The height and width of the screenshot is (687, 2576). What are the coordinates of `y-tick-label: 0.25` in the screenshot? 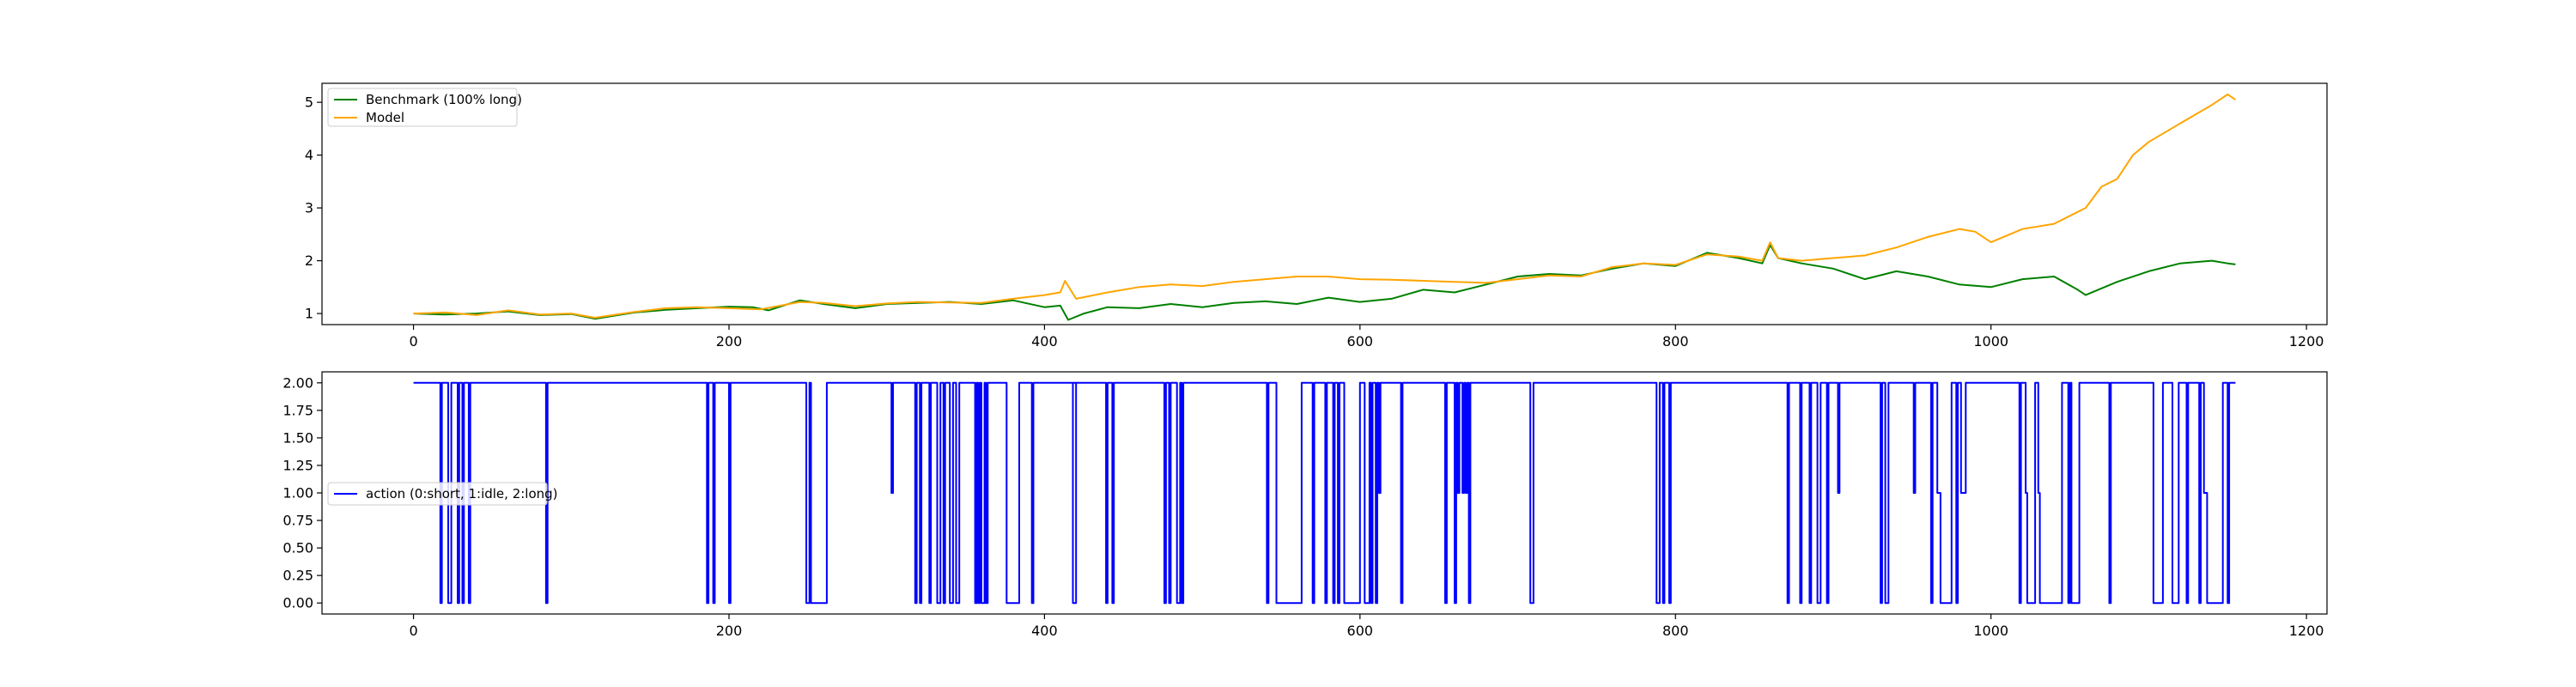 It's located at (298, 576).